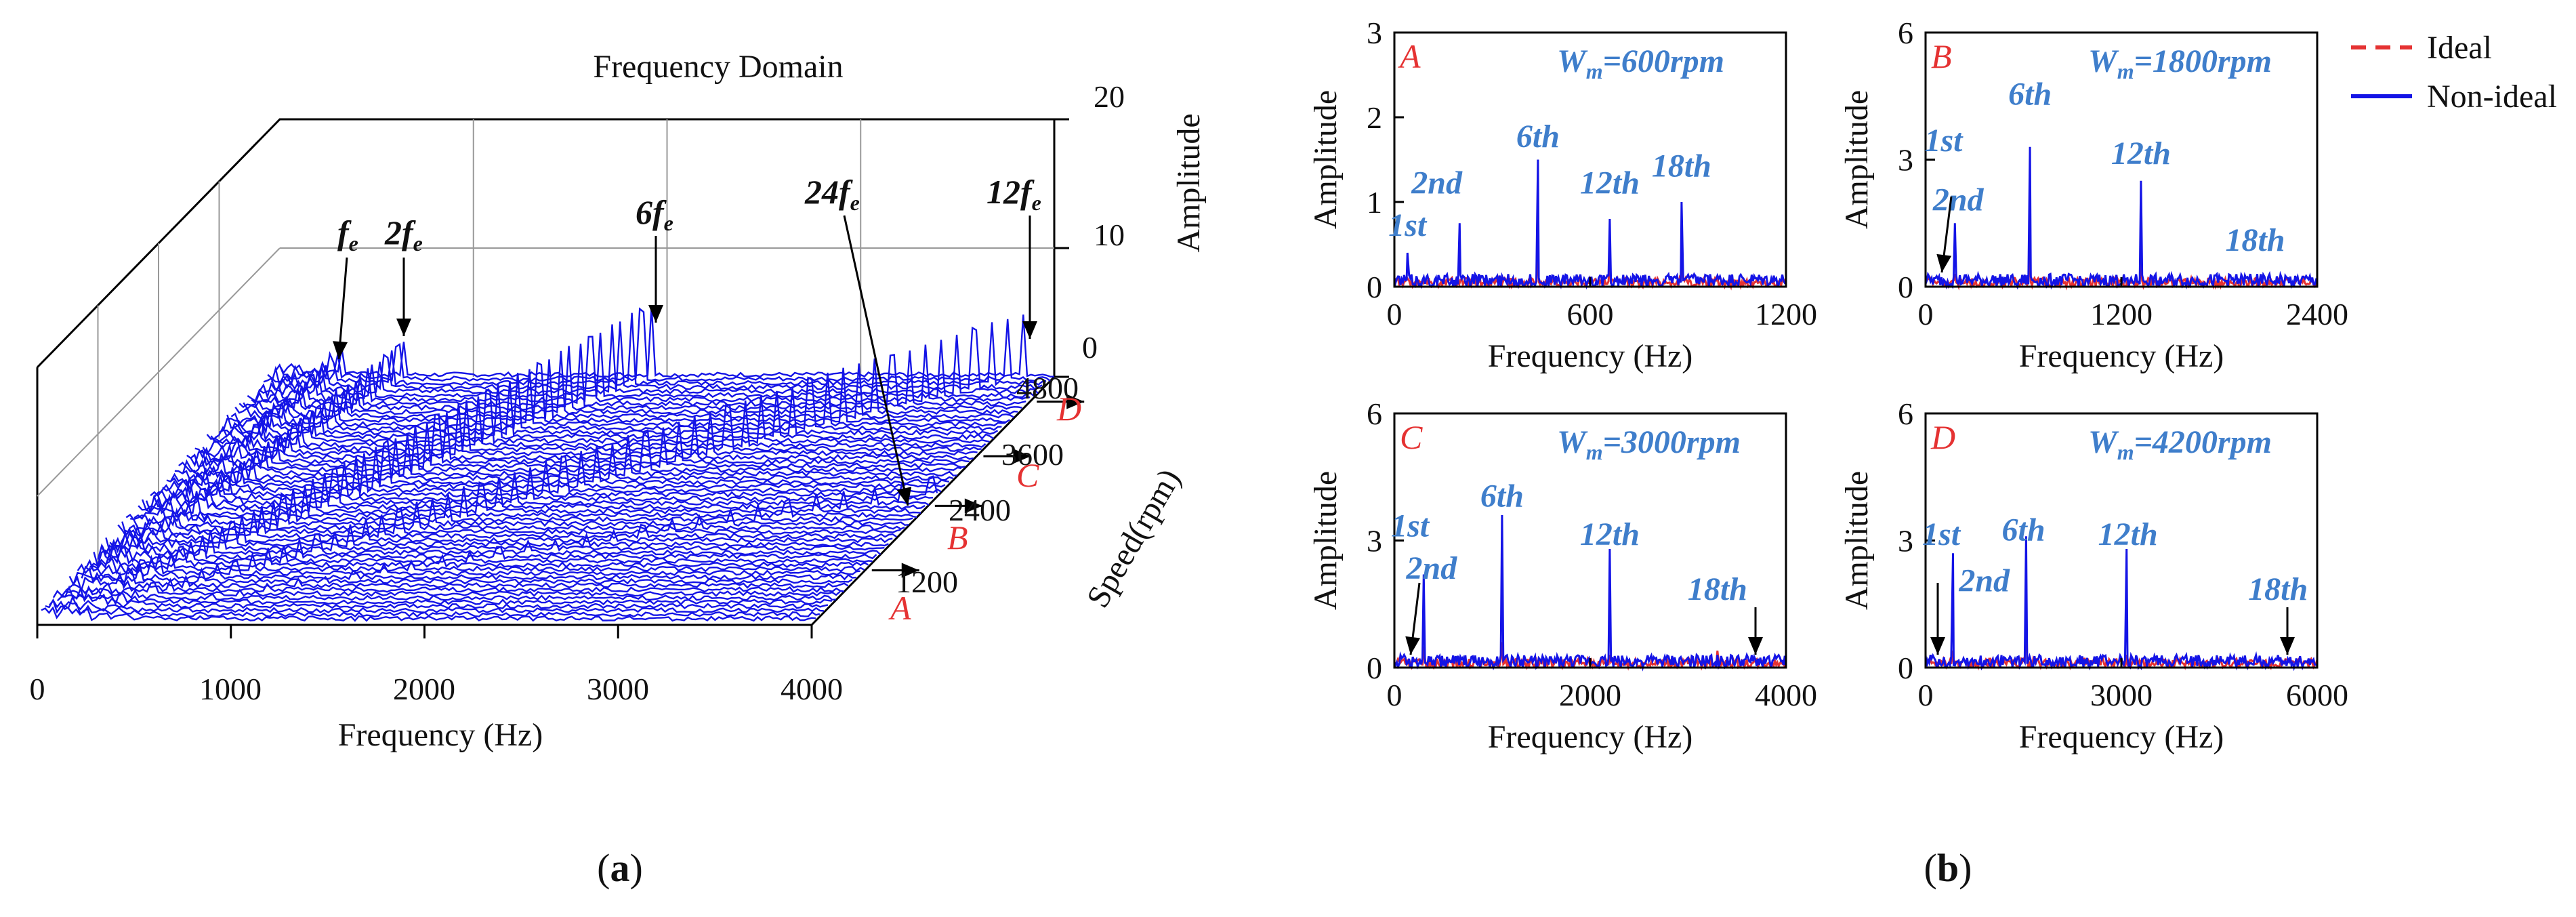 Image resolution: width=2576 pixels, height=917 pixels. What do you see at coordinates (403, 327) in the screenshot?
I see `harmonic-arrow-2fe-head` at bounding box center [403, 327].